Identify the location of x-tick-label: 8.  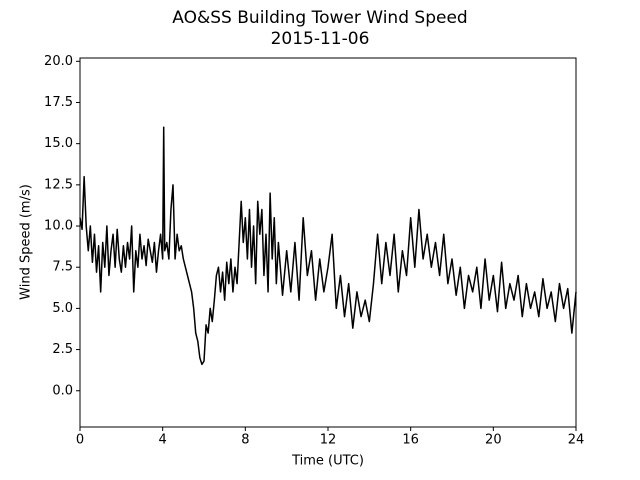
(245, 440).